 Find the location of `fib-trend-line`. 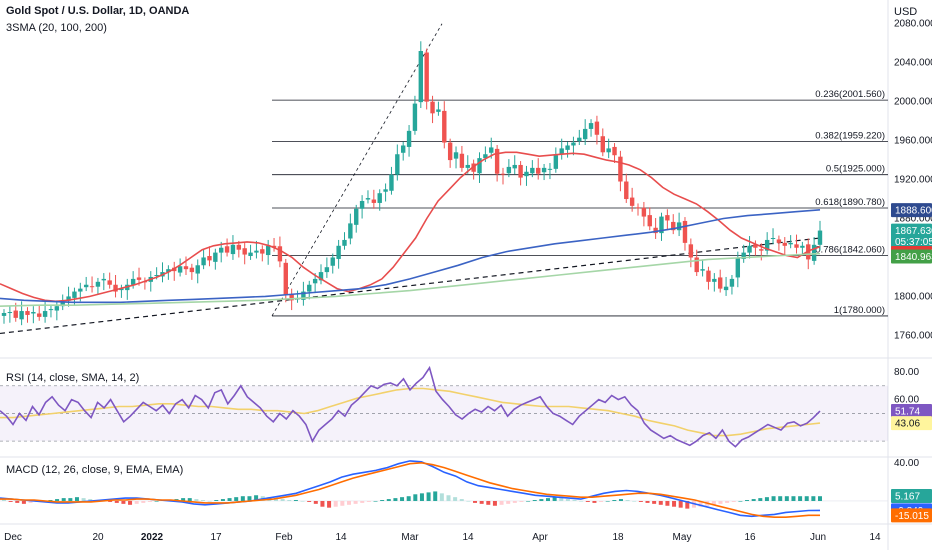

fib-trend-line is located at coordinates (357, 170).